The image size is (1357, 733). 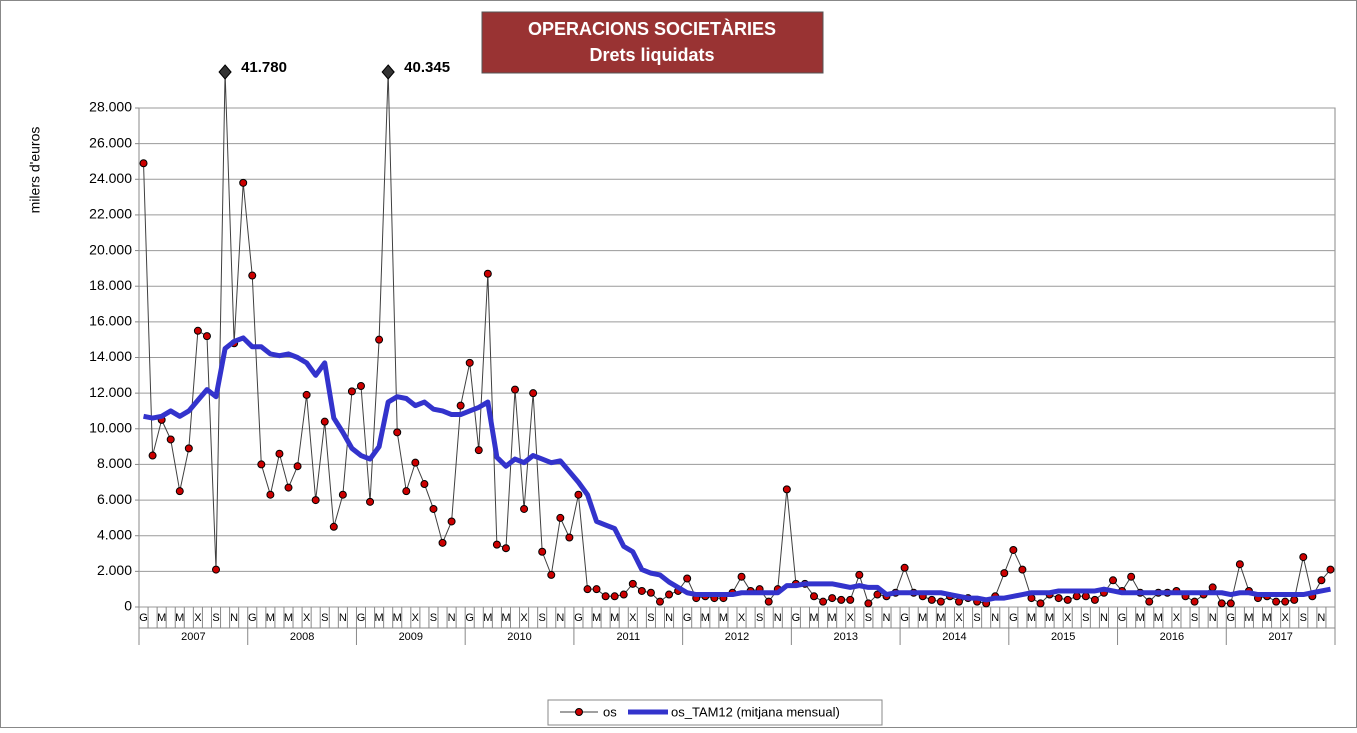 I want to click on y-tick-label: 4.000, so click(x=114, y=534).